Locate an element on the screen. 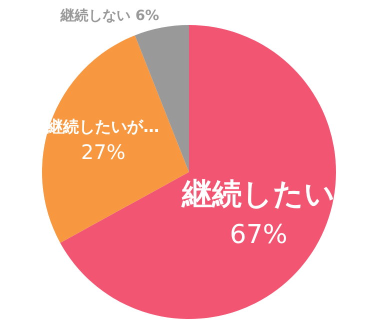  slice-label: 継続しない 6% is located at coordinates (110, 16).